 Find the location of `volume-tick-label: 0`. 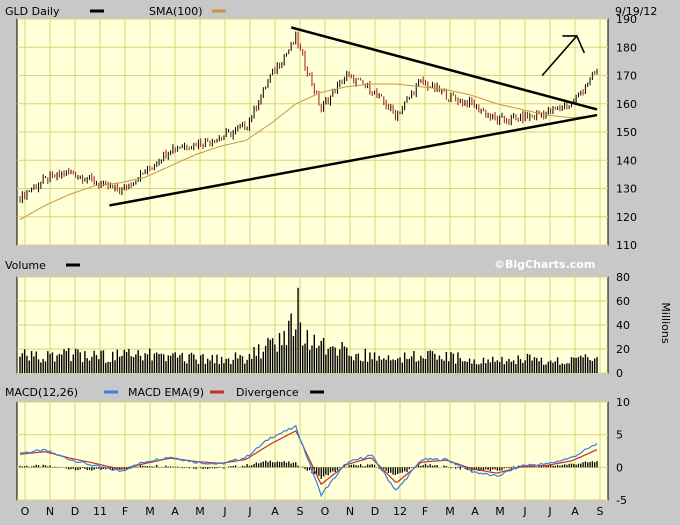

volume-tick-label: 0 is located at coordinates (619, 373).